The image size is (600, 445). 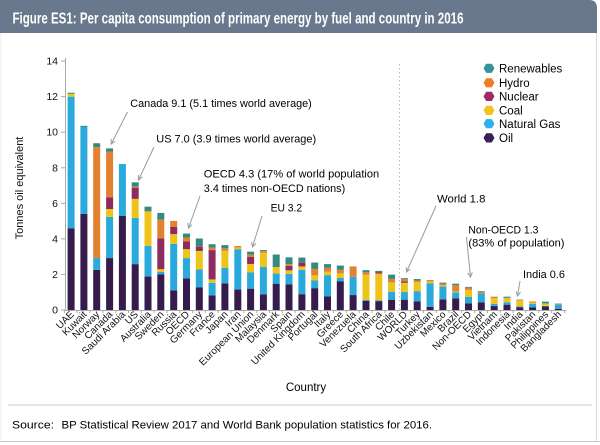 What do you see at coordinates (287, 209) in the screenshot?
I see `svg-text: EU 3.2` at bounding box center [287, 209].